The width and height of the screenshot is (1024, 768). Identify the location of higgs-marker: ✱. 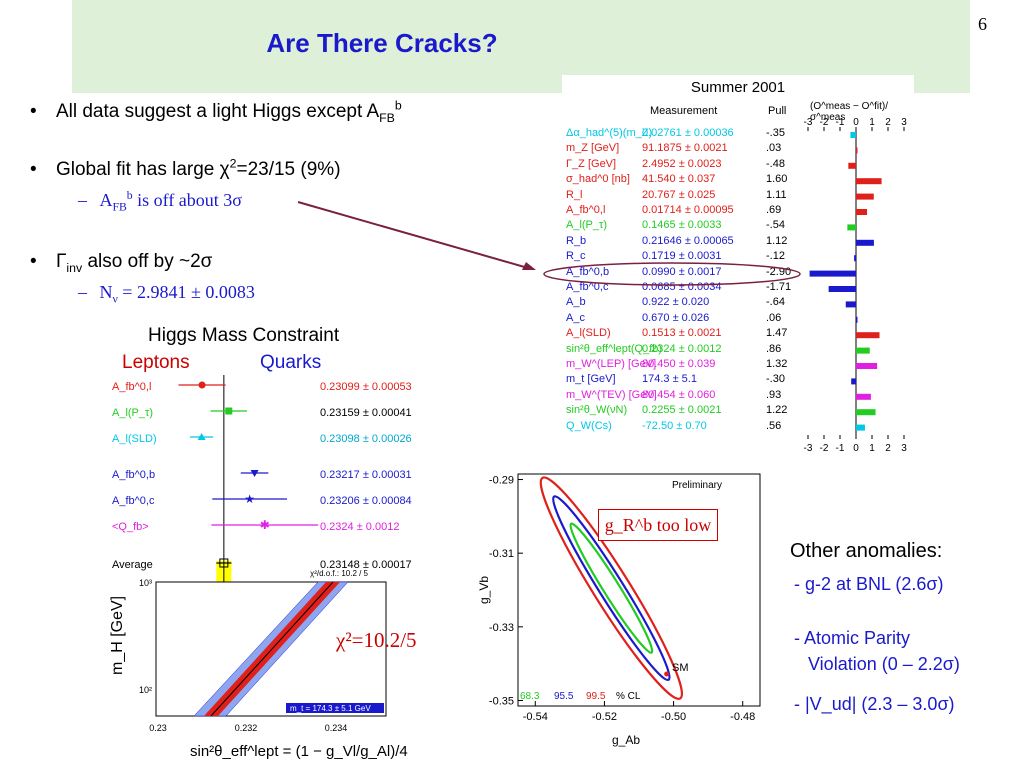
(265, 525).